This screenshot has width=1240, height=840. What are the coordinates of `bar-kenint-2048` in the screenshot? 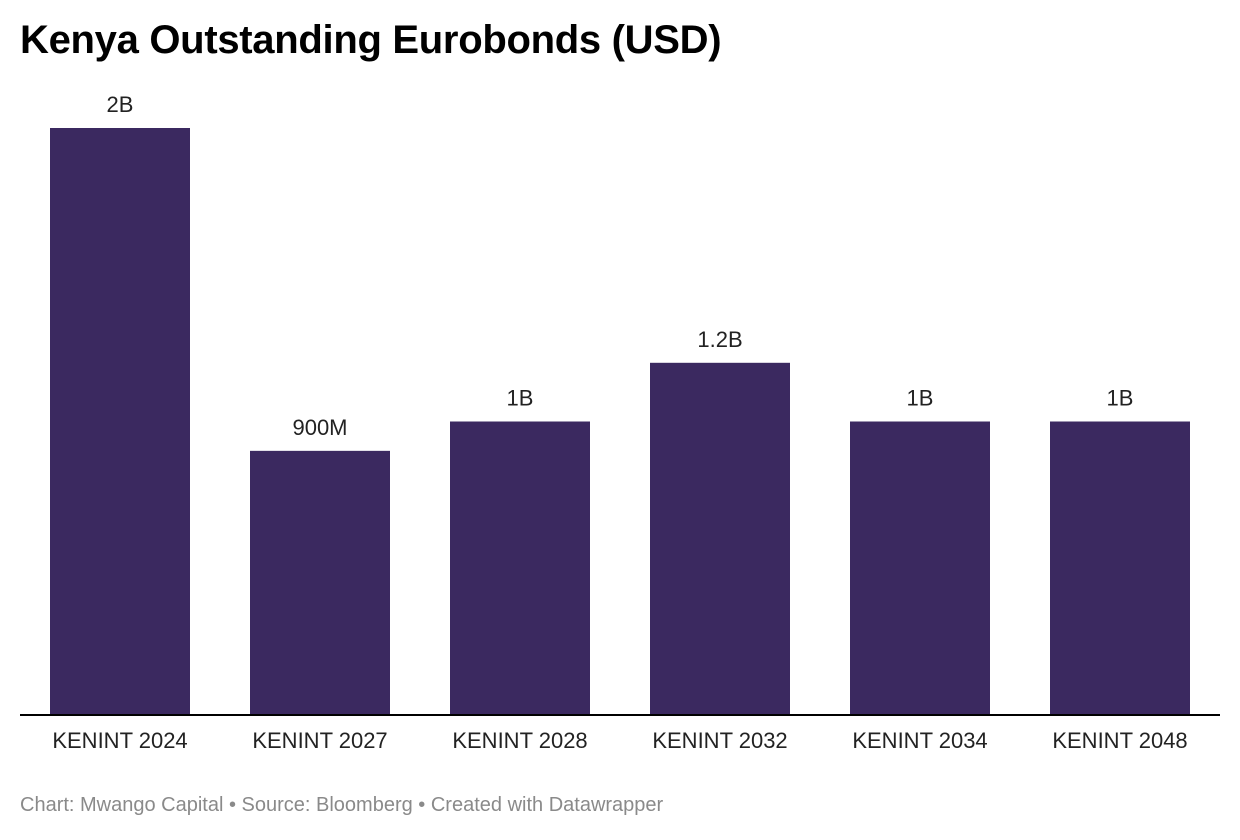 It's located at (1120, 568).